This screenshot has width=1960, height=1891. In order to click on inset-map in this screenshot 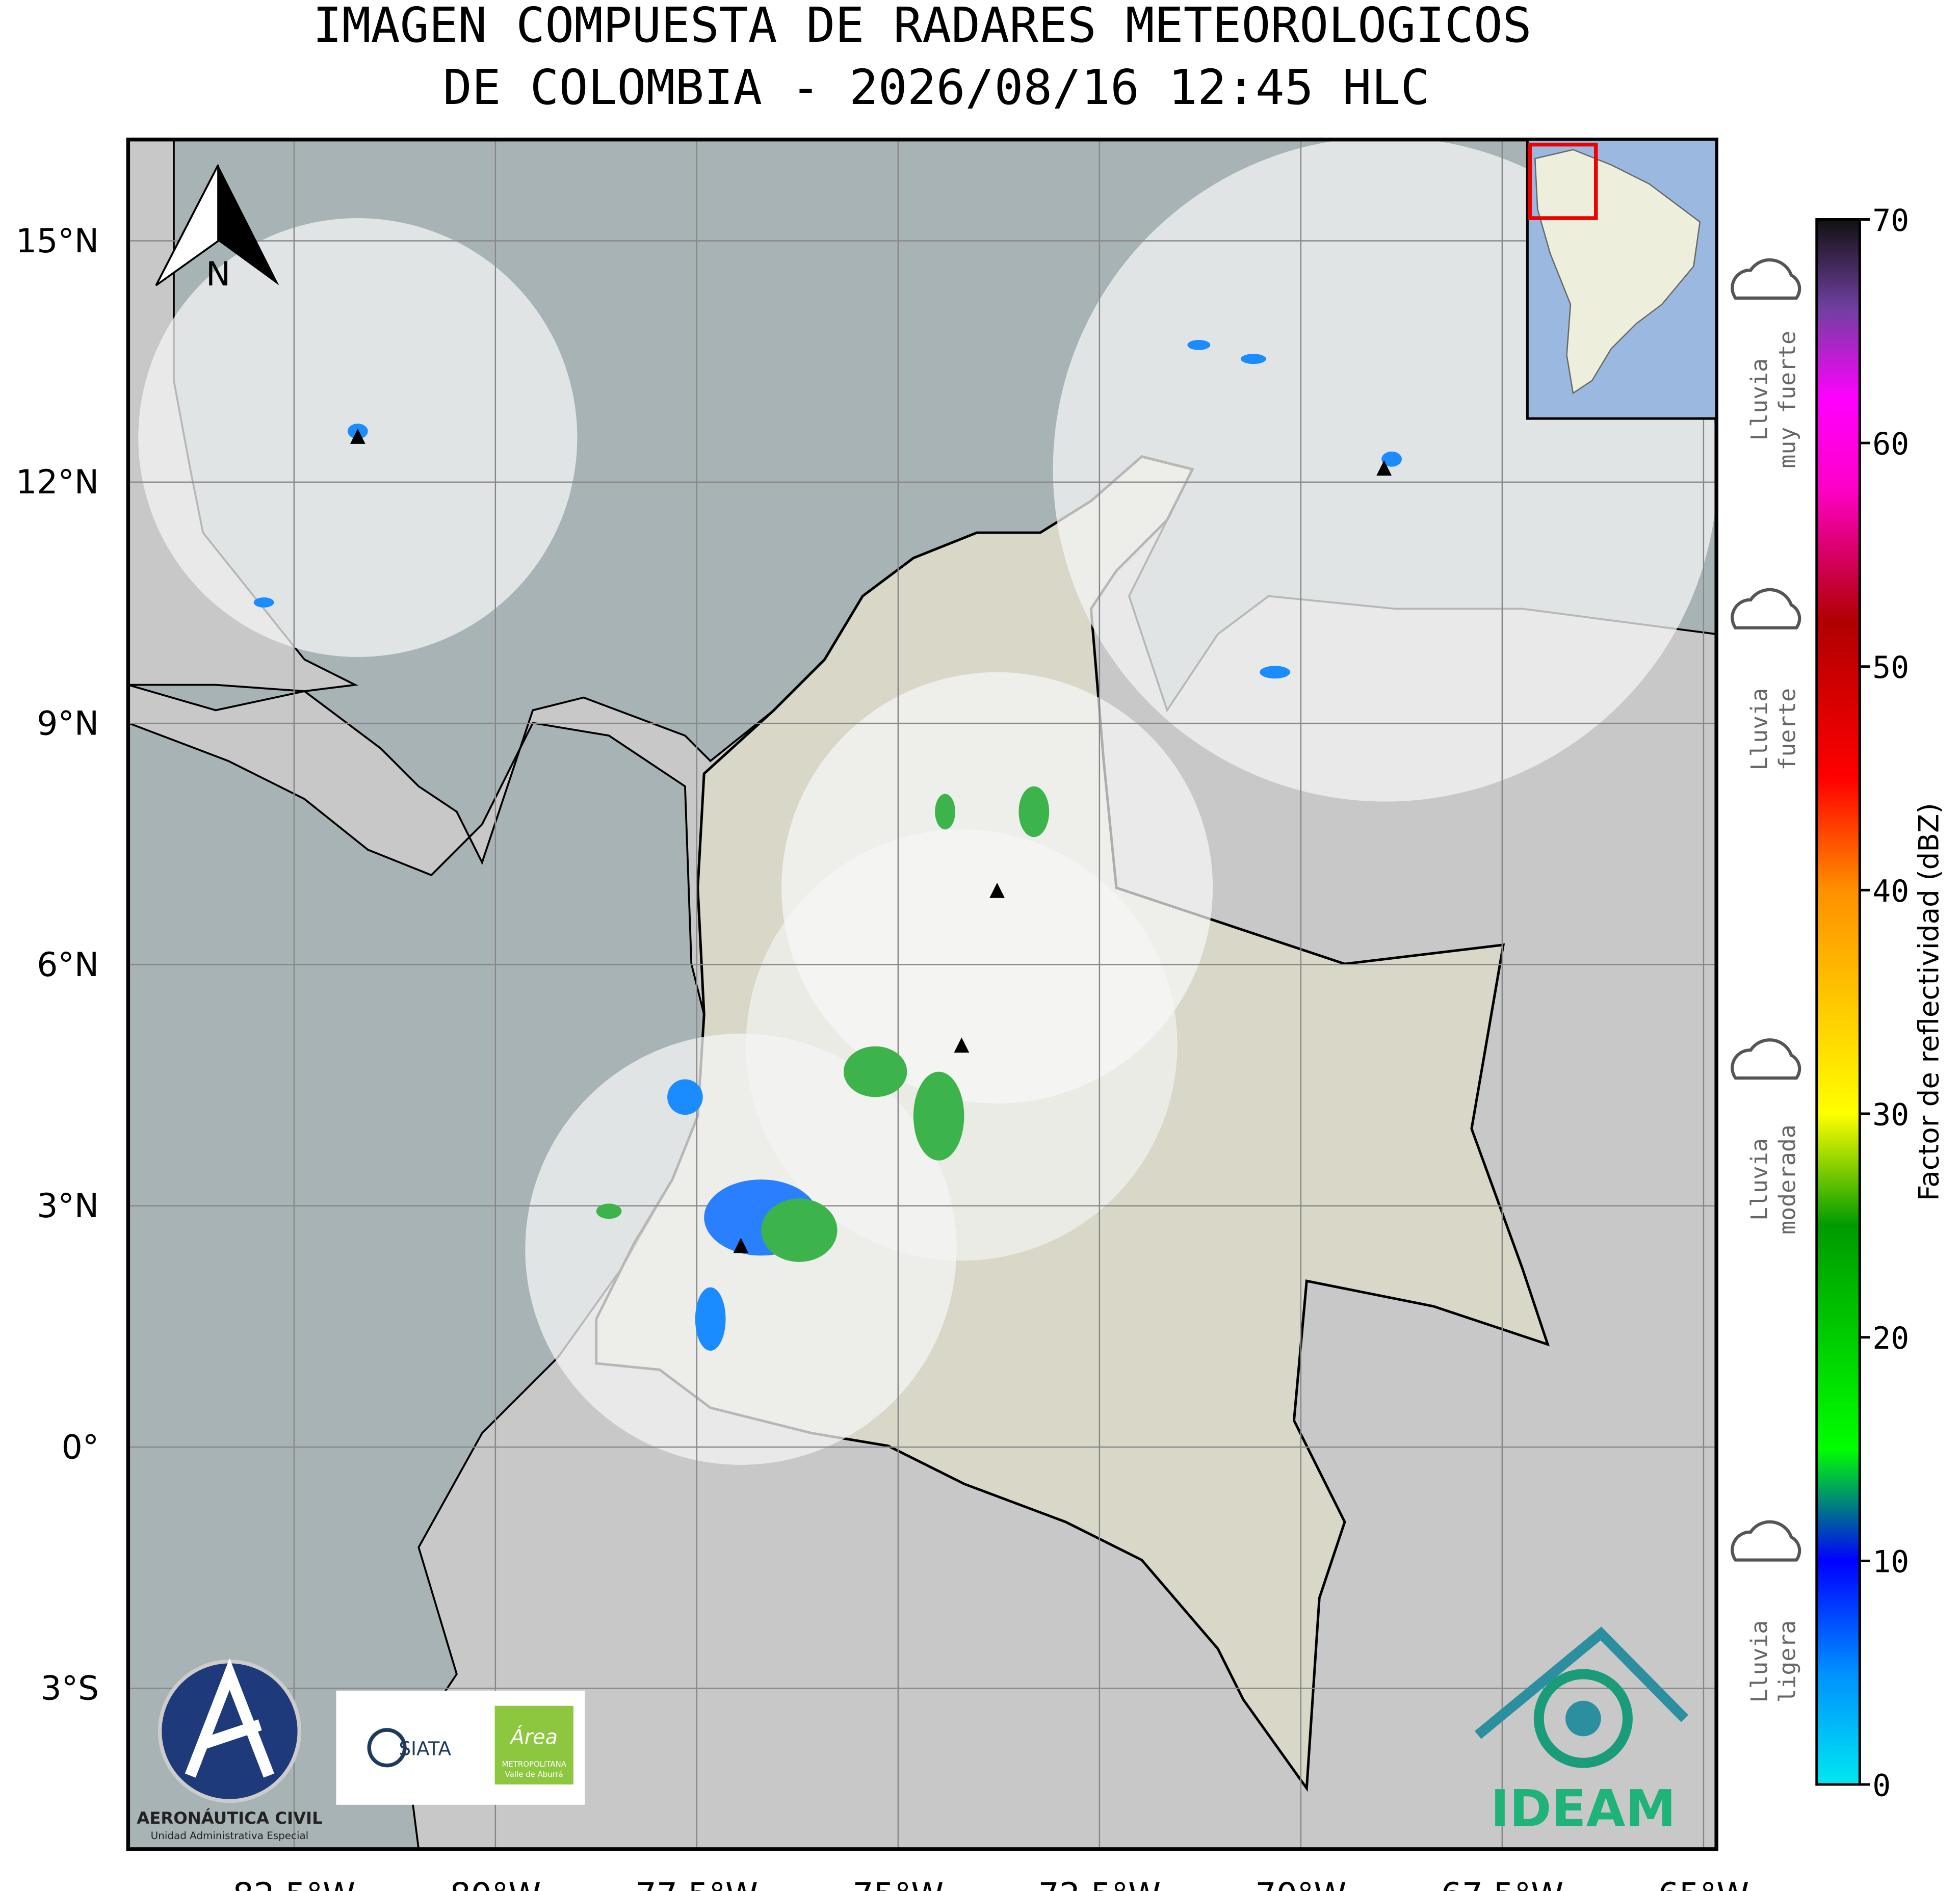, I will do `click(1622, 279)`.